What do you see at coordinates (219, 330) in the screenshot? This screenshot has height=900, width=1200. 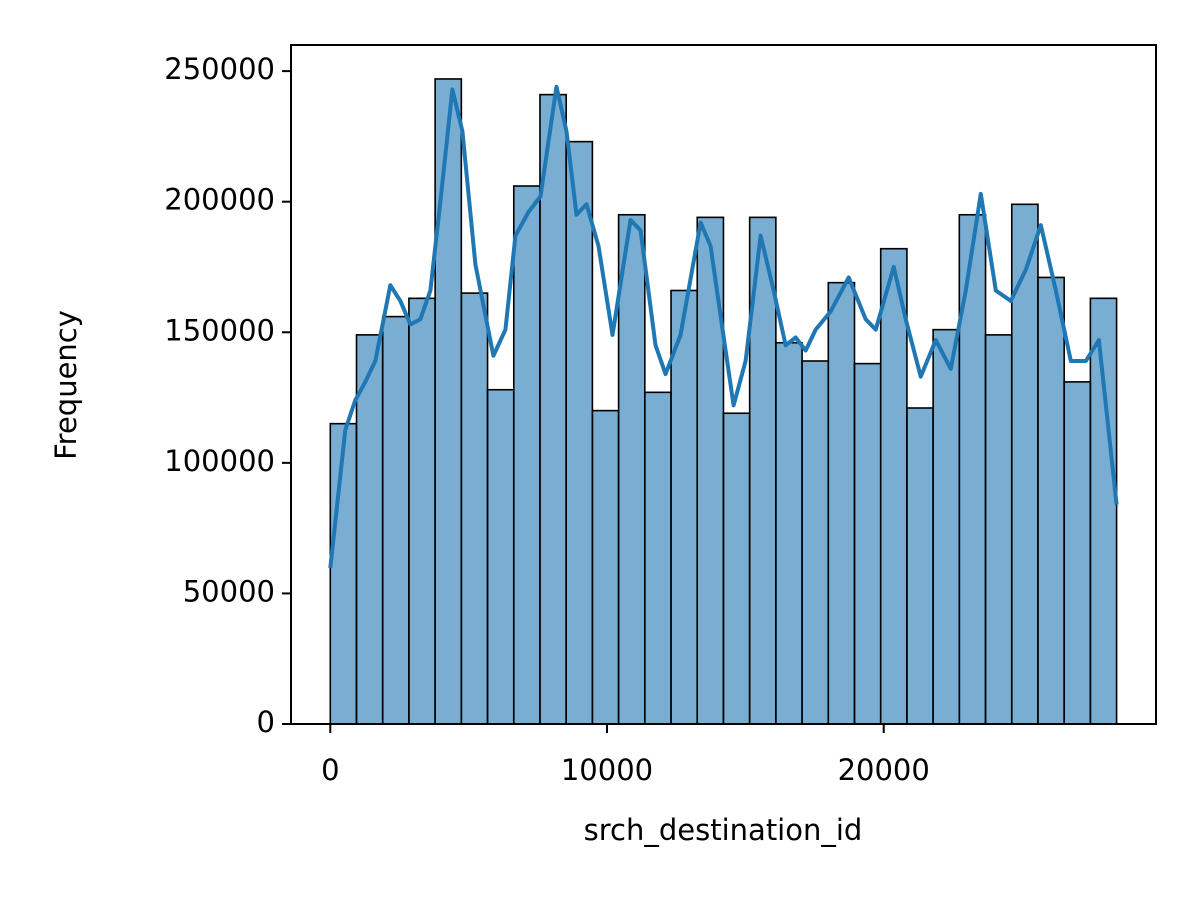 I see `y-tick-label: 150000` at bounding box center [219, 330].